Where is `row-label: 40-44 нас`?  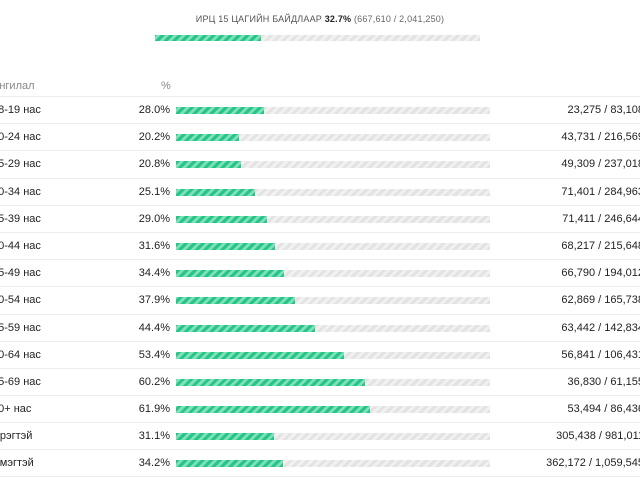
row-label: 40-44 нас is located at coordinates (20, 245).